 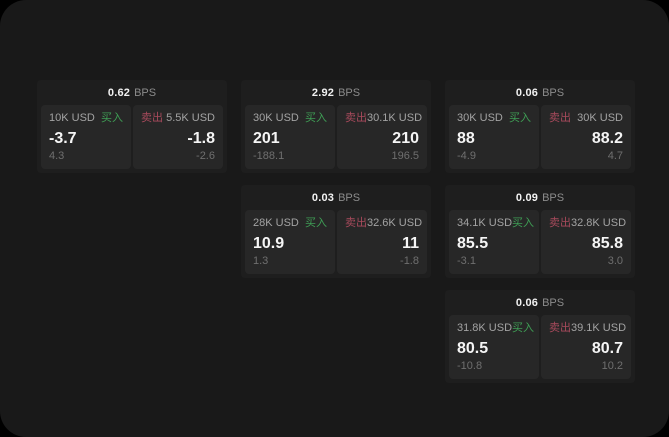 I want to click on sell-delta-value: -2.6, so click(x=205, y=156).